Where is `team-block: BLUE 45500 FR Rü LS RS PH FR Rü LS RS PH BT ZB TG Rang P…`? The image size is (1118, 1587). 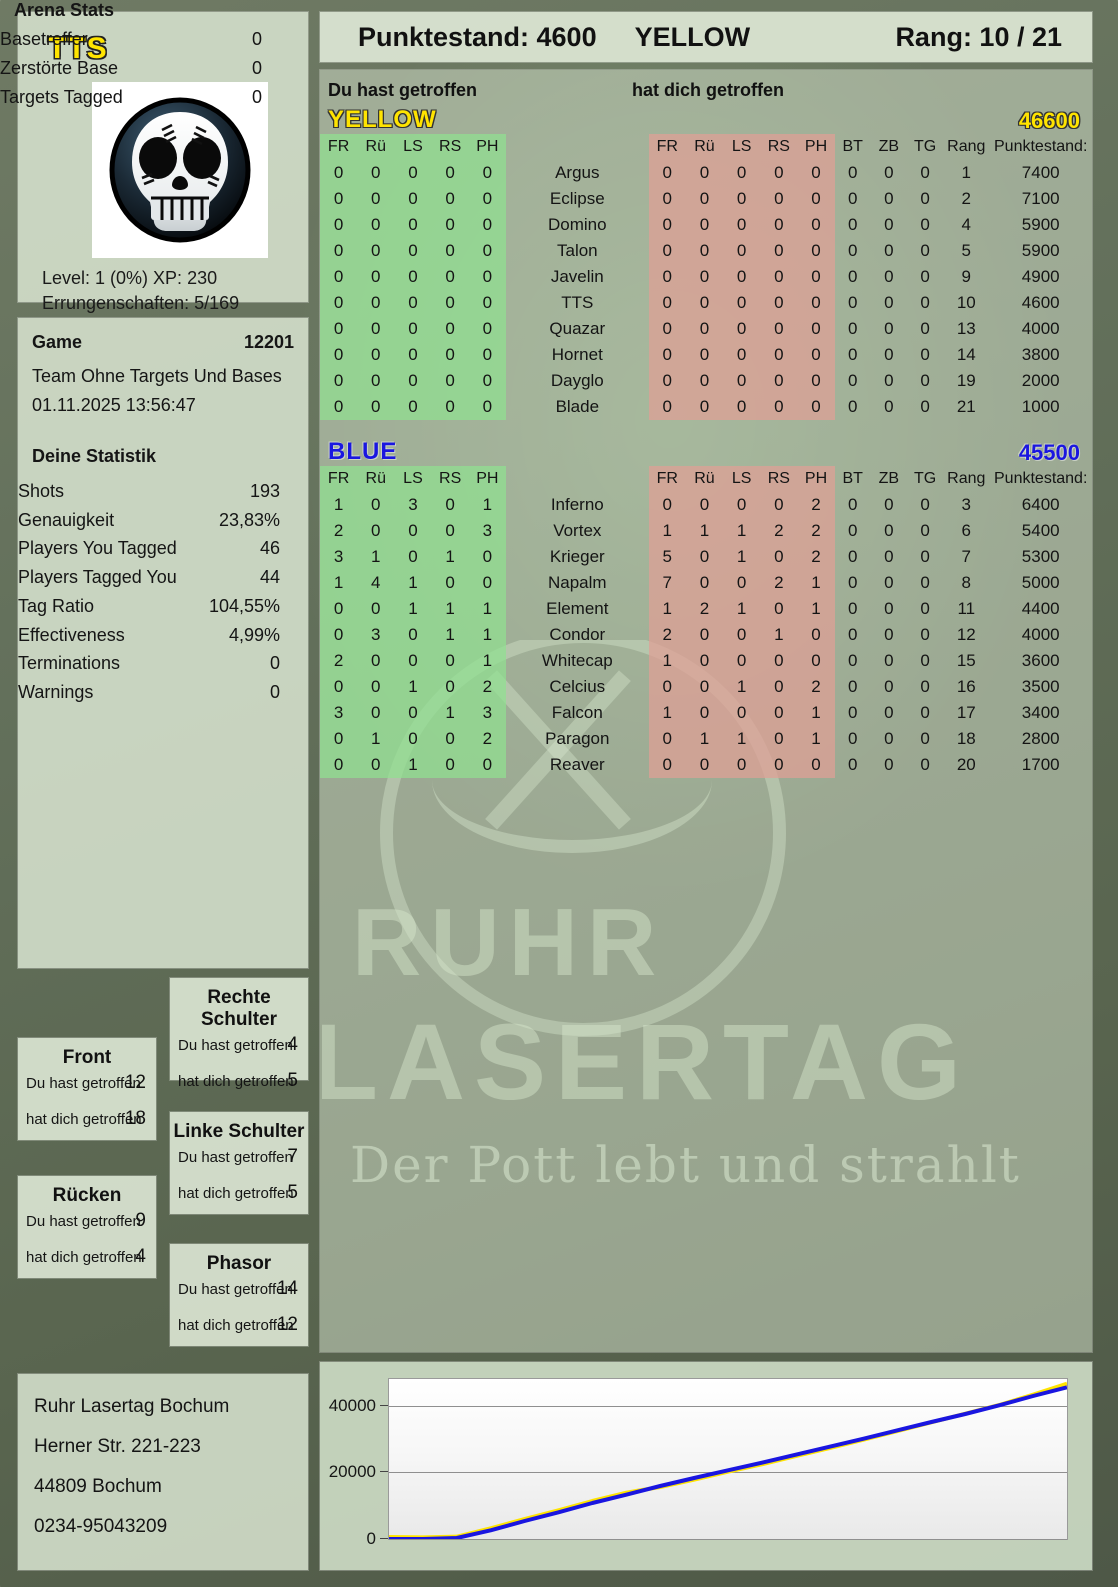 team-block: BLUE 45500 FR Rü LS RS PH FR Rü LS RS PH BT ZB TG Rang P… is located at coordinates (706, 608).